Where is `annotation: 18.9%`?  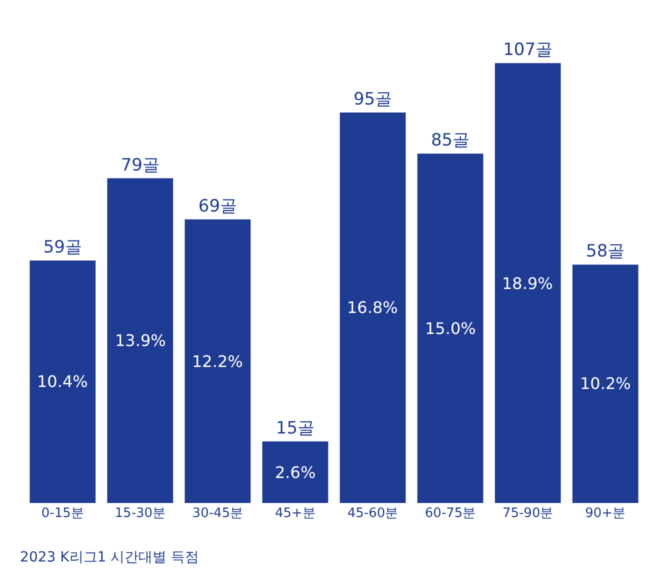 annotation: 18.9% is located at coordinates (527, 283).